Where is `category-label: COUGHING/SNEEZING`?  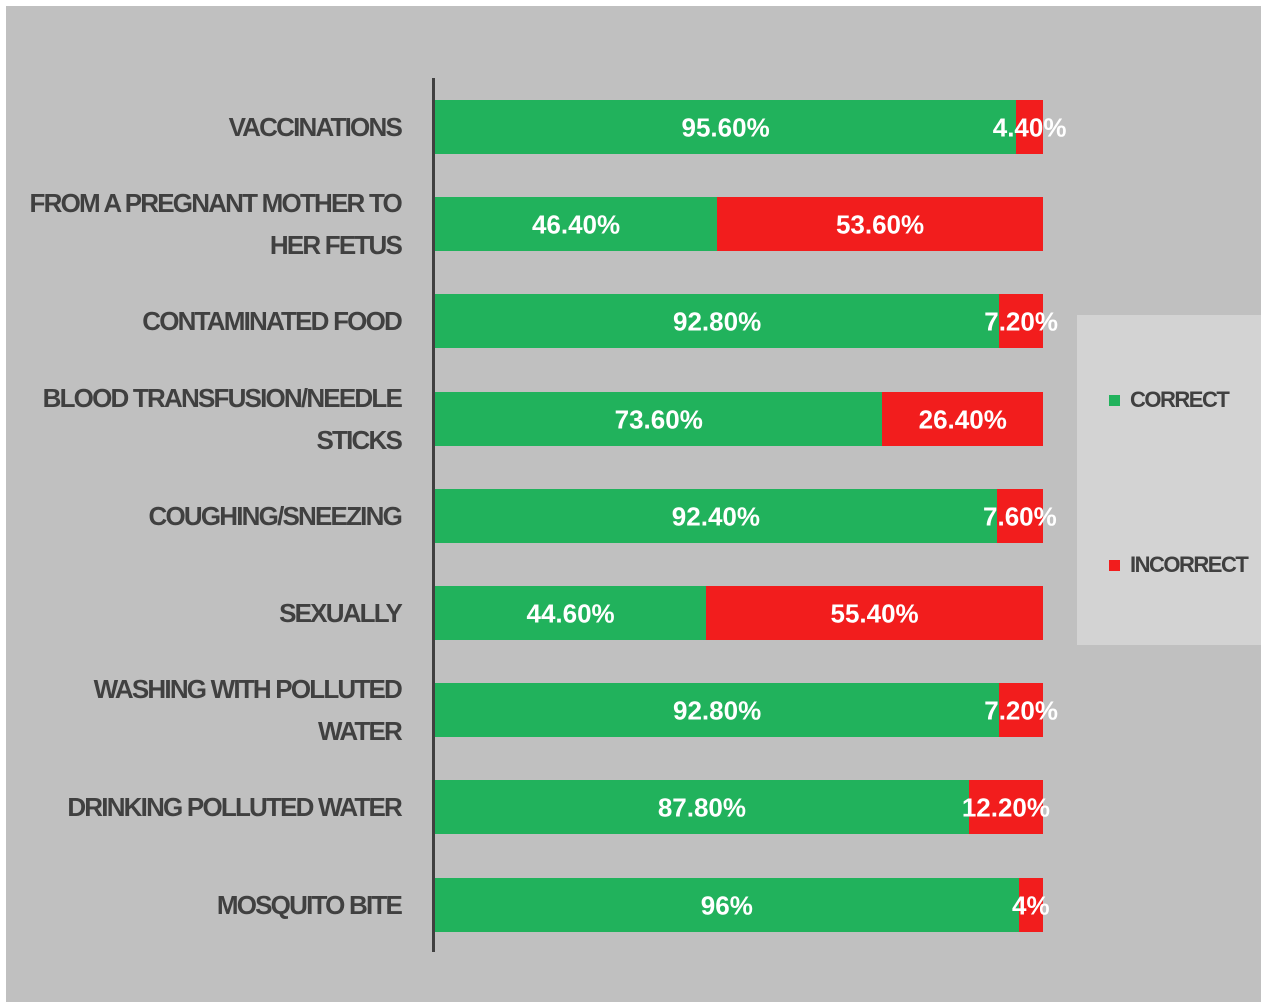
category-label: COUGHING/SNEEZING is located at coordinates (275, 515).